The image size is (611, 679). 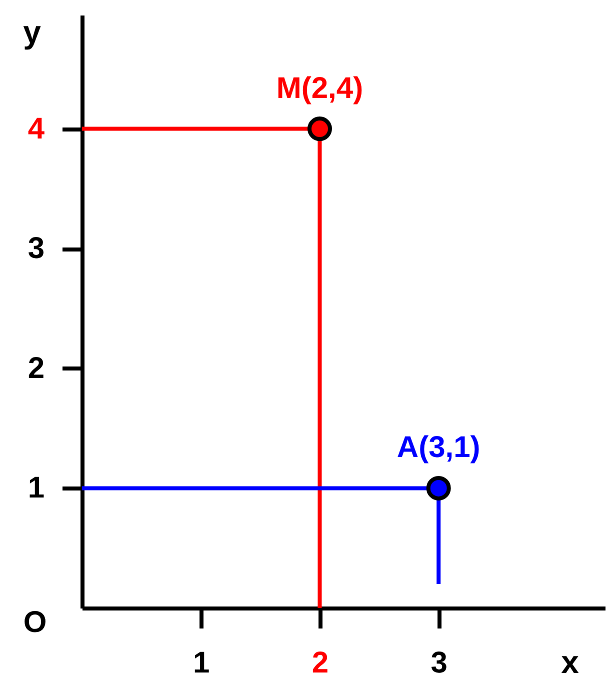 I want to click on y-axis-title: y, so click(x=32, y=32).